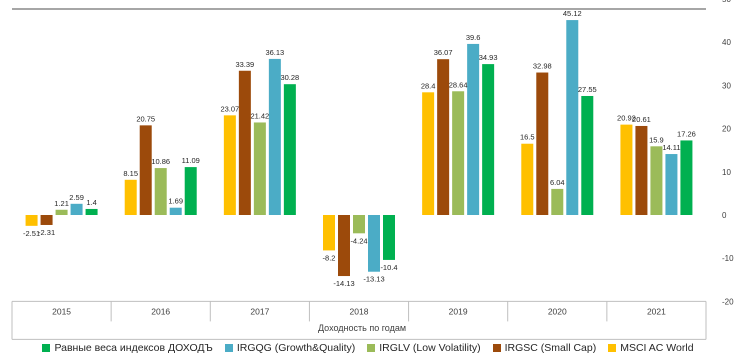  Describe the element at coordinates (587, 89) in the screenshot. I see `data-label: 27.55` at that location.